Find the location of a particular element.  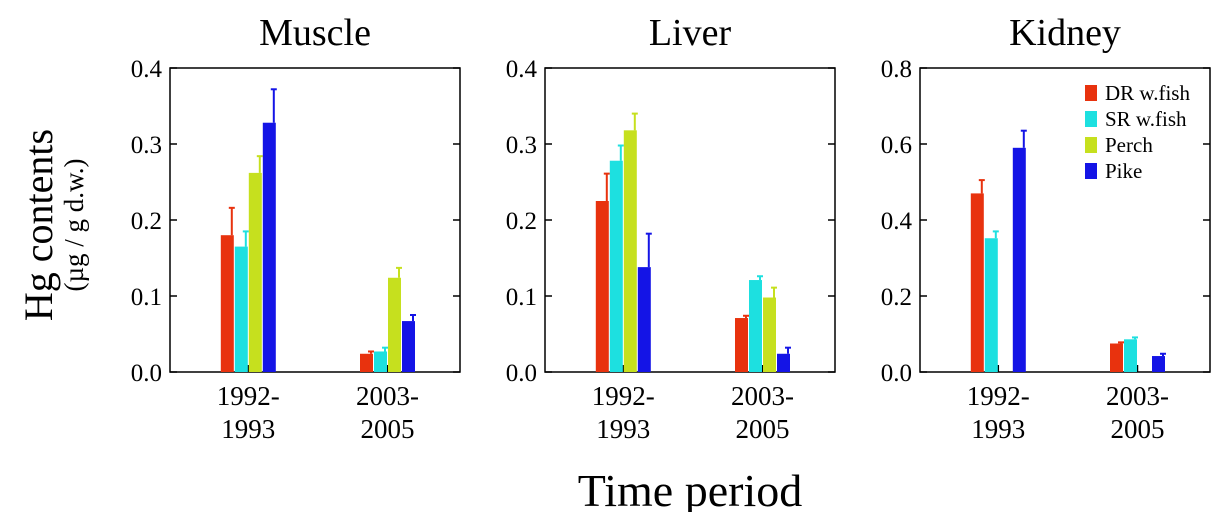

y-tick-label: 0.8 is located at coordinates (896, 69).